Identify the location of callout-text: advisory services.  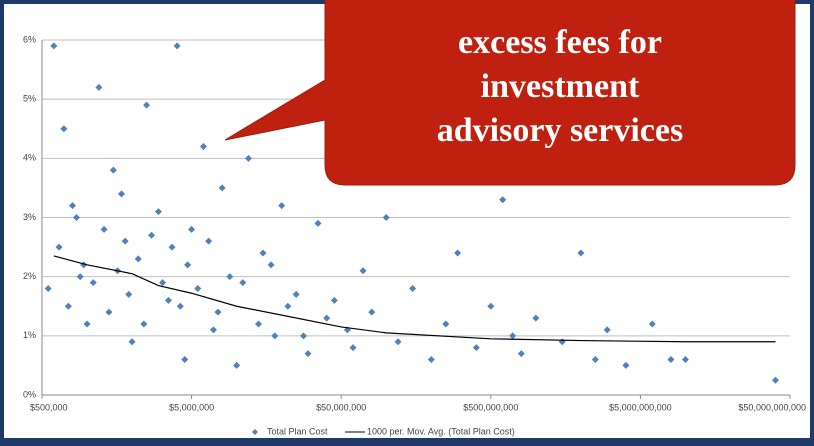
(560, 130).